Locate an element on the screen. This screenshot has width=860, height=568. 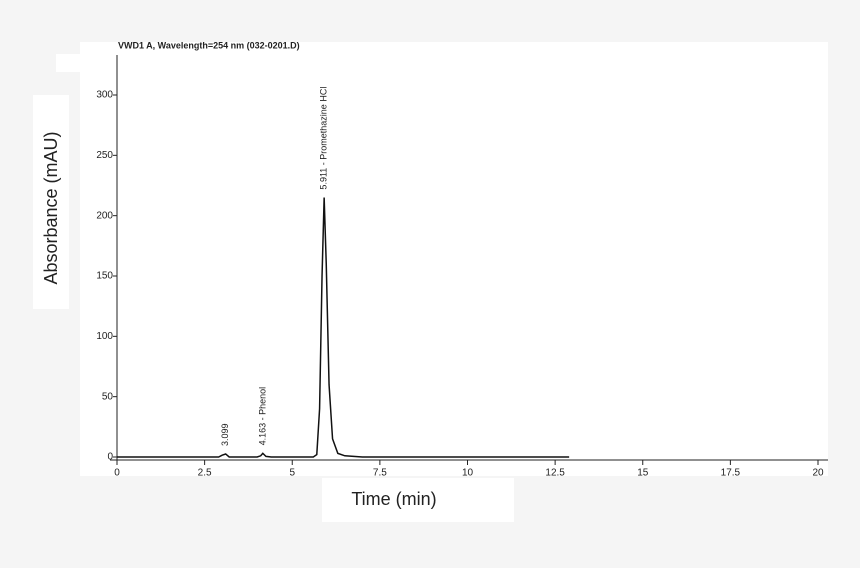
x-tick-label: 20 is located at coordinates (818, 473).